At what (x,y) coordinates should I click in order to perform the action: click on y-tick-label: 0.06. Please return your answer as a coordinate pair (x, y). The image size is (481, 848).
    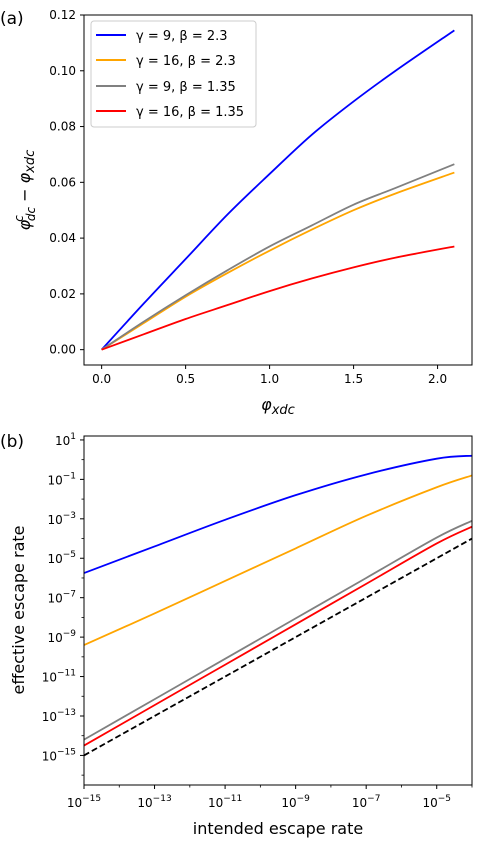
    Looking at the image, I should click on (62, 182).